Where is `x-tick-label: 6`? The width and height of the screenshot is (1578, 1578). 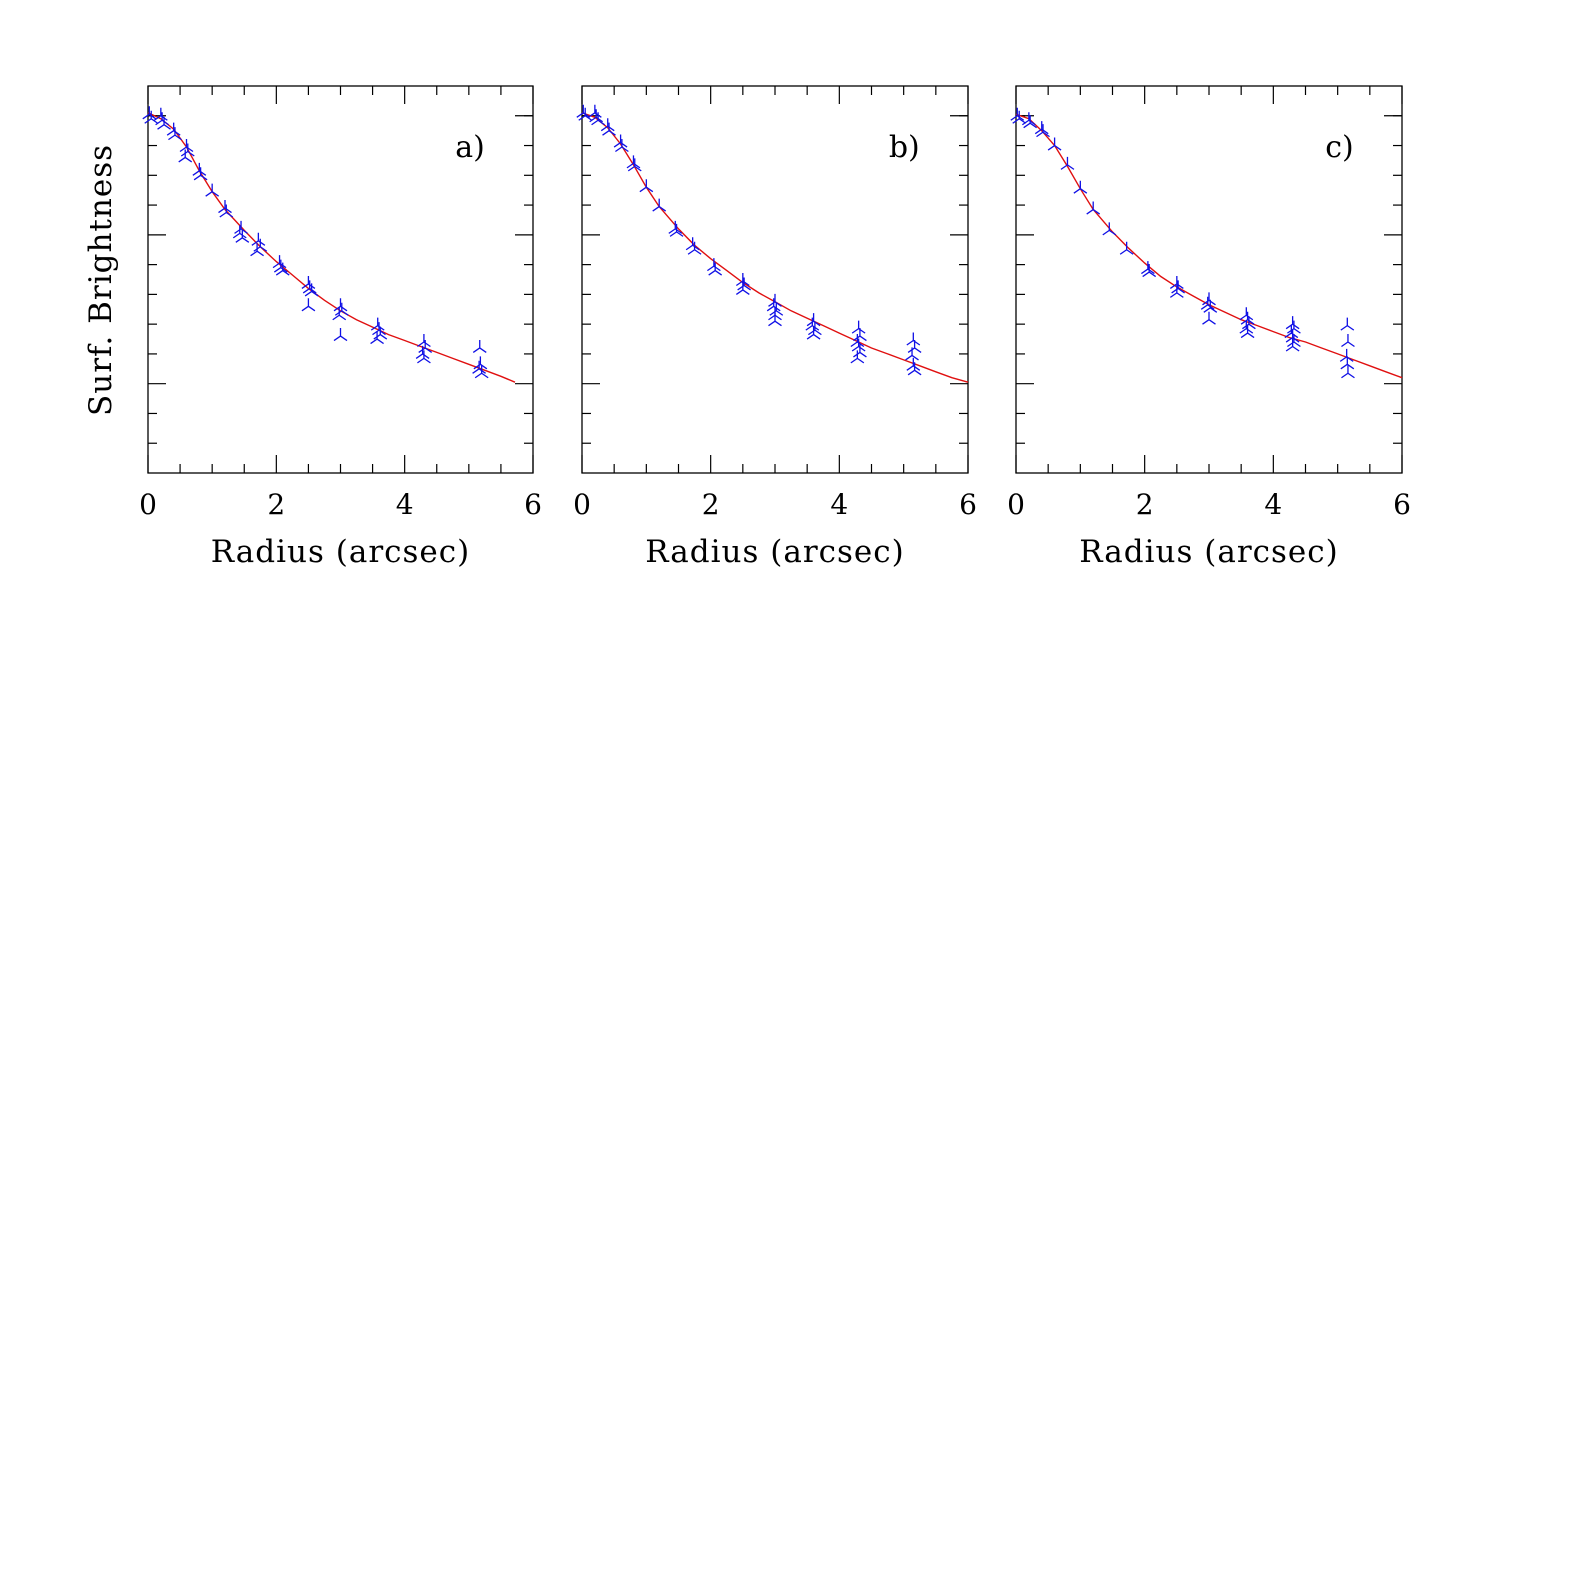 x-tick-label: 6 is located at coordinates (533, 504).